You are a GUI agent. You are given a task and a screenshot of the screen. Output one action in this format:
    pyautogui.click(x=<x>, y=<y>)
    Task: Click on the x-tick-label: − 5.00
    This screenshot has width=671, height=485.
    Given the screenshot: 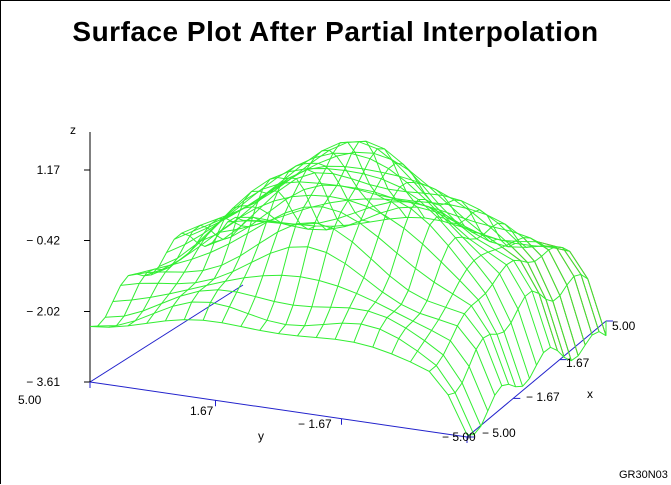 What is the action you would take?
    pyautogui.click(x=499, y=433)
    